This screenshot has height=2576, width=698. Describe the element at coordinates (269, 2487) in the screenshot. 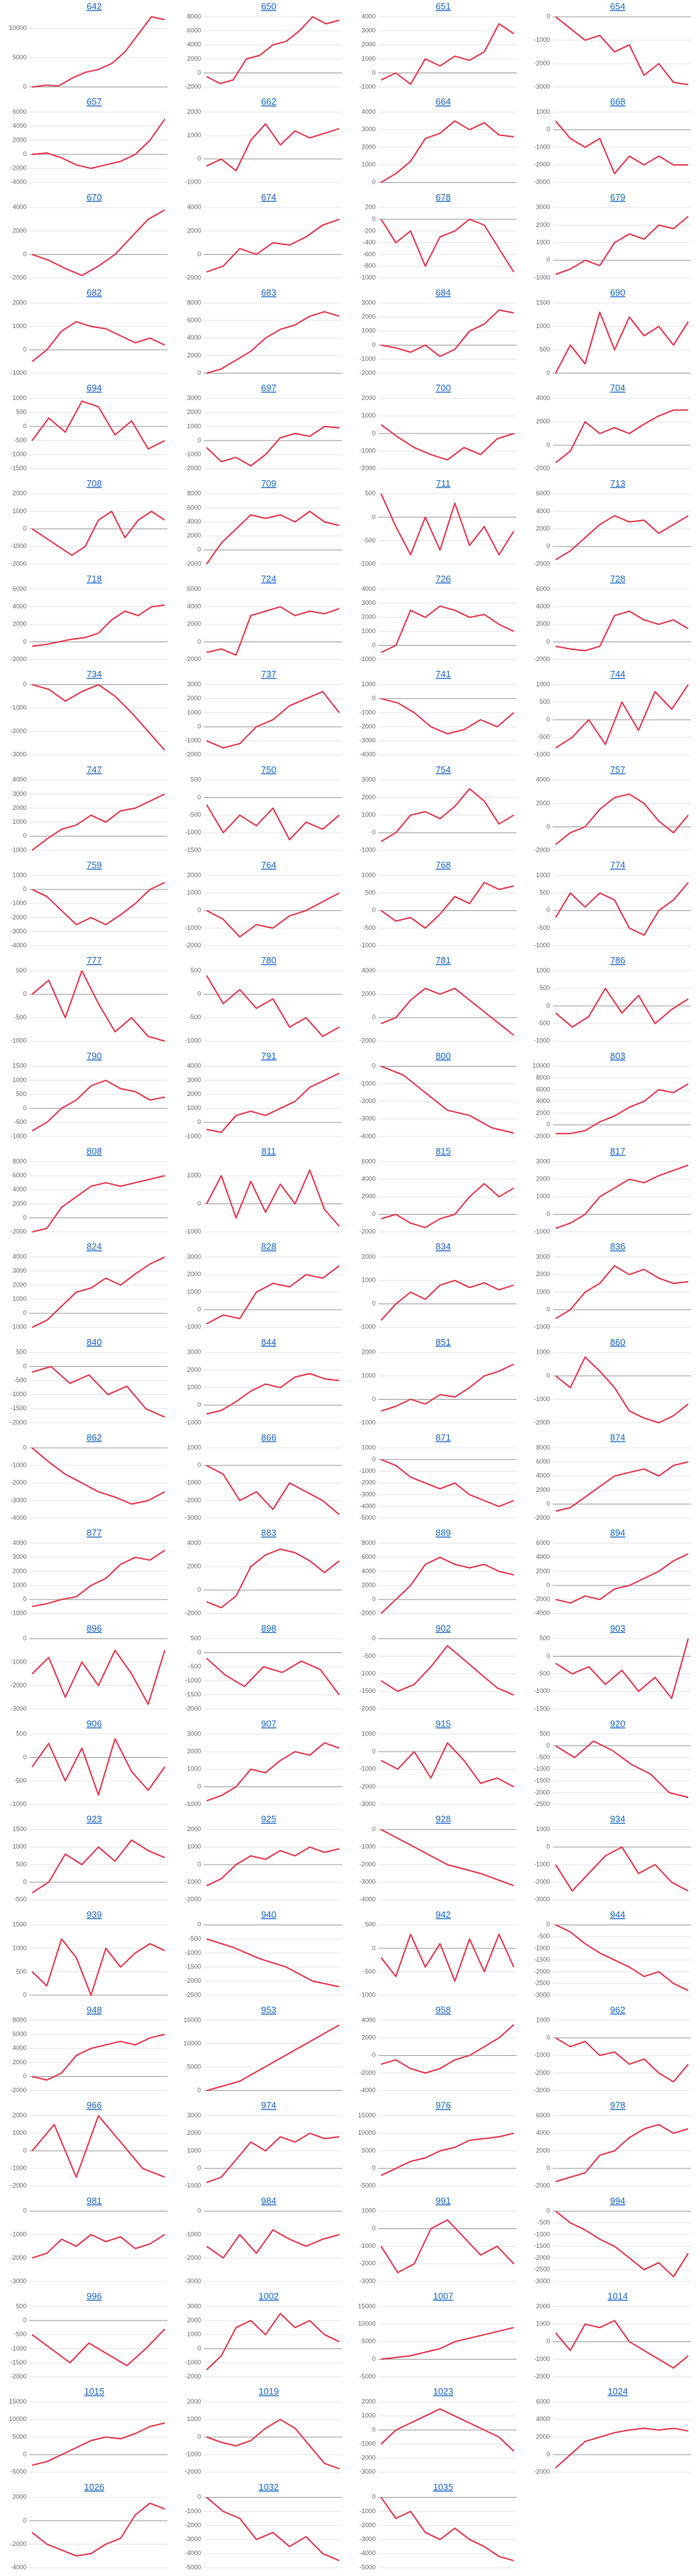

I see `chart-title: 1032` at that location.